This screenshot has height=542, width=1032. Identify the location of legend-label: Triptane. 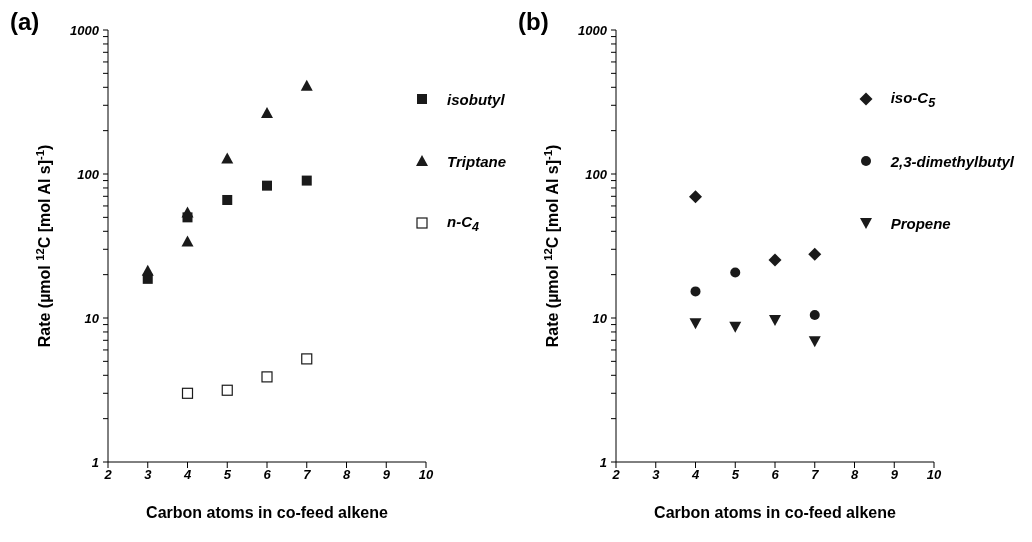
(476, 161).